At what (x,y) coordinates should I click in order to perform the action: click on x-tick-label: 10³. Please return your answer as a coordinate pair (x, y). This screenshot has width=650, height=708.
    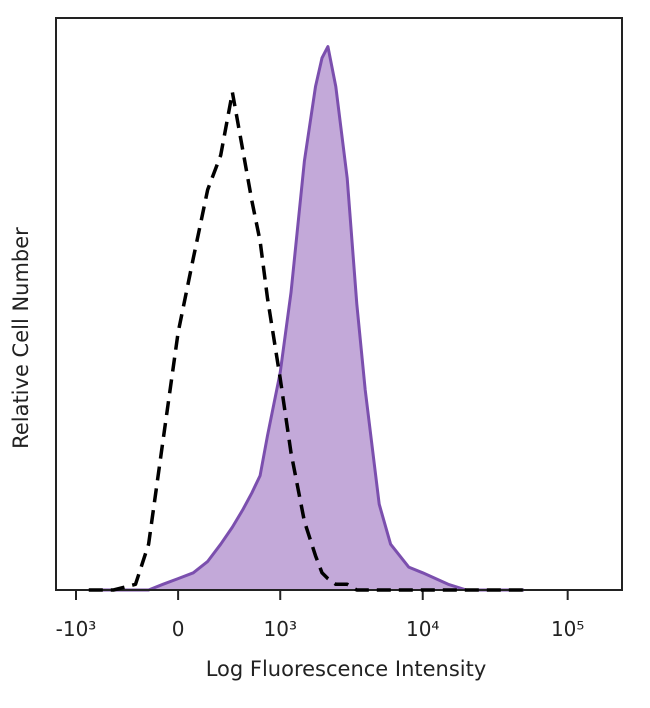
    Looking at the image, I should click on (280, 629).